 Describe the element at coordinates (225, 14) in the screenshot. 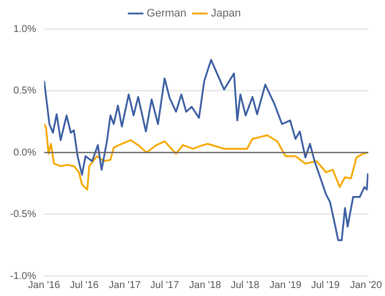

I see `legend-label: Japan` at that location.